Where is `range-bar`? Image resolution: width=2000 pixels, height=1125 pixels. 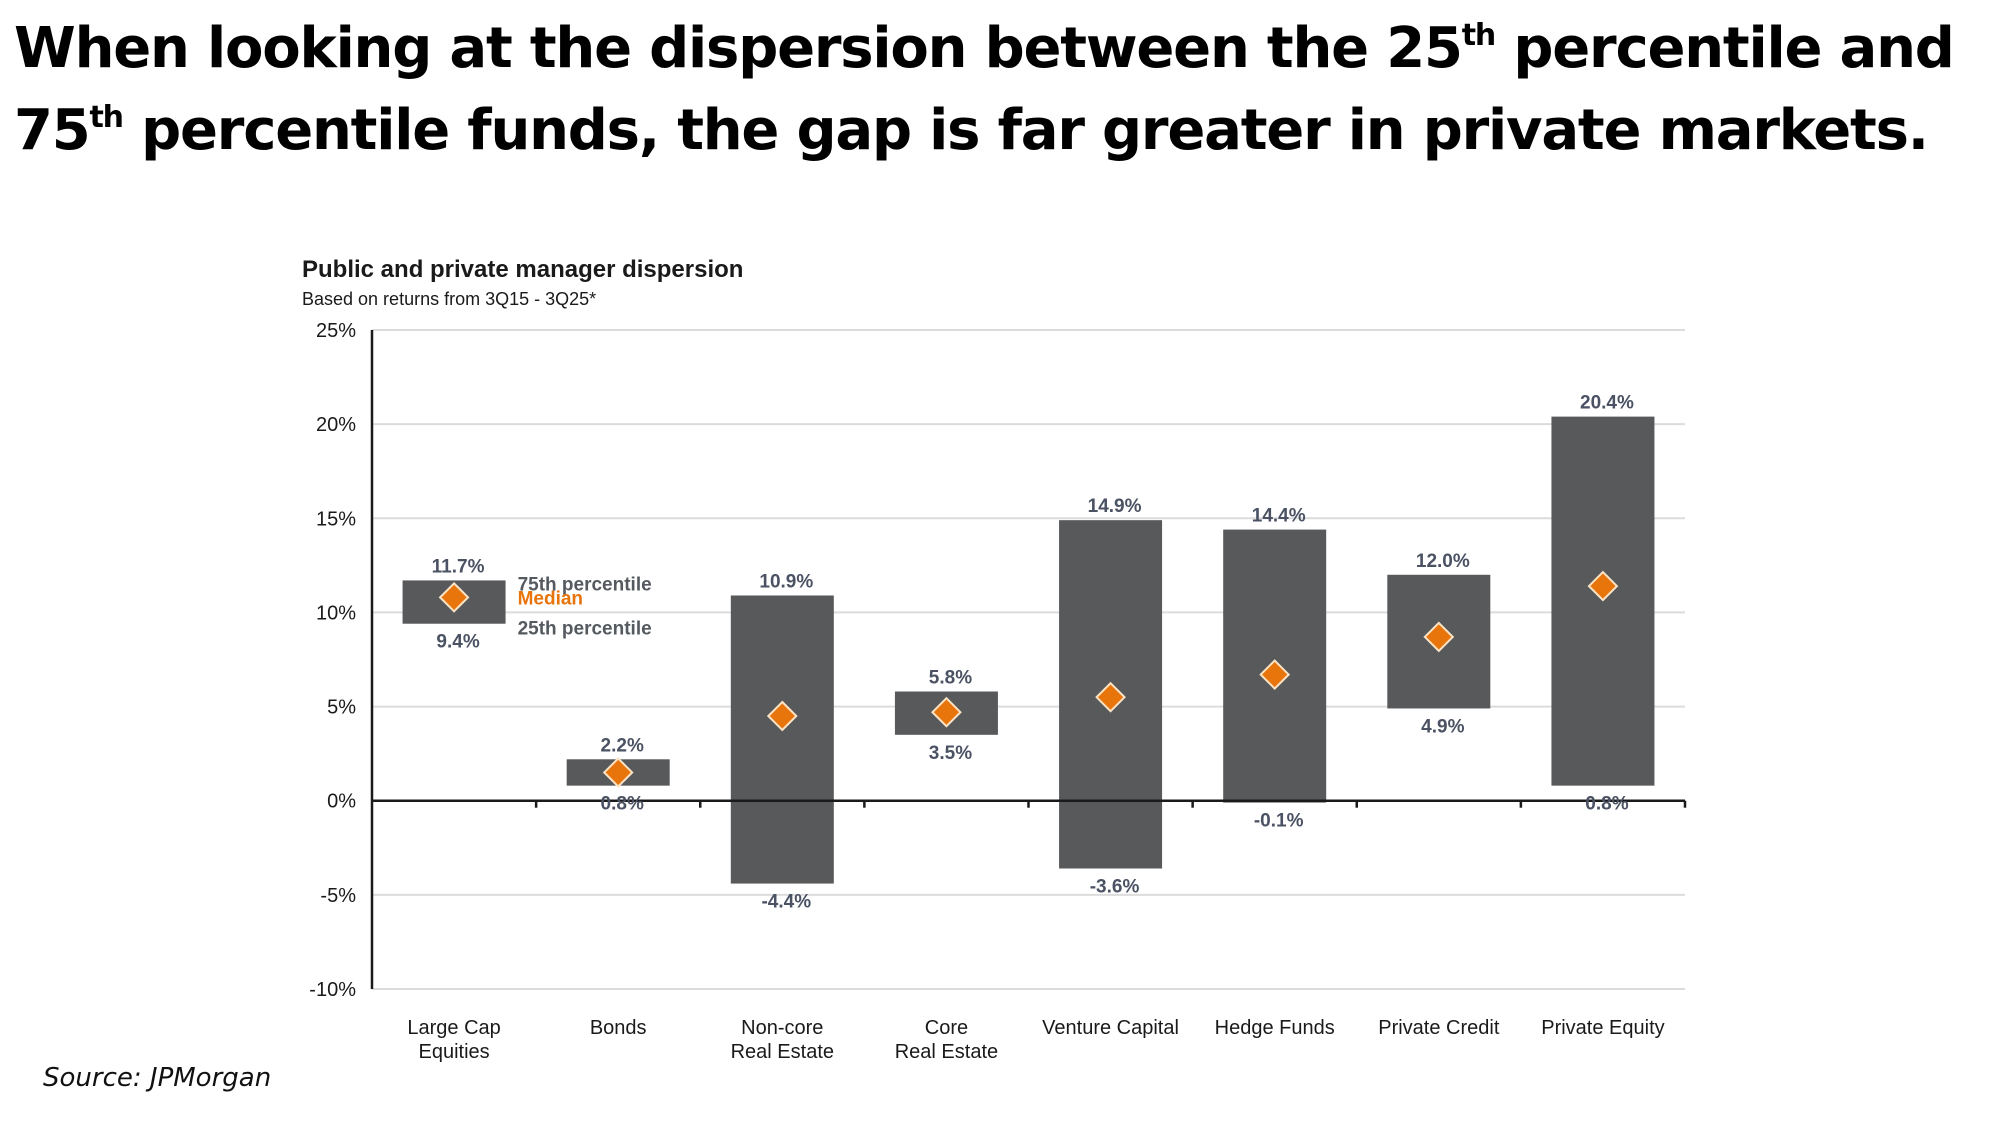
range-bar is located at coordinates (782, 739).